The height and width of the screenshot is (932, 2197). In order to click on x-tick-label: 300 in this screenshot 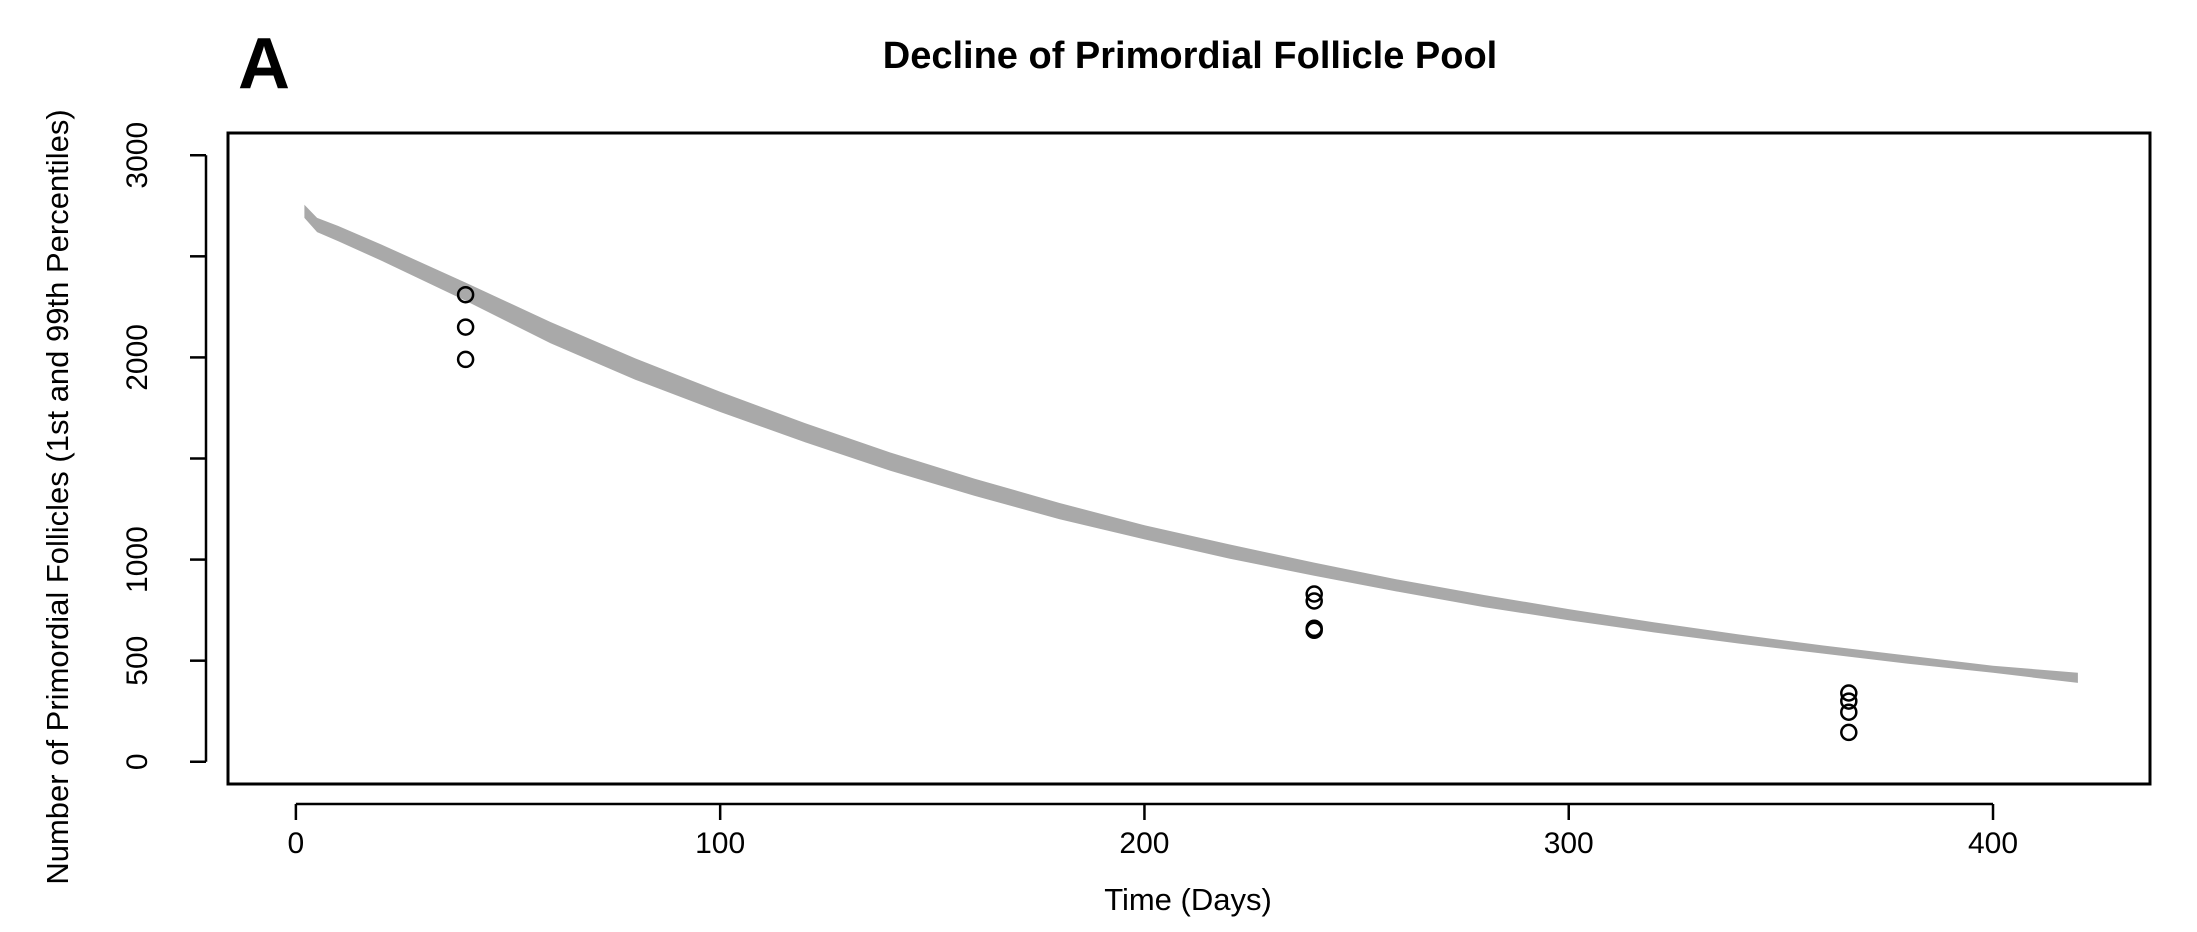, I will do `click(1569, 843)`.